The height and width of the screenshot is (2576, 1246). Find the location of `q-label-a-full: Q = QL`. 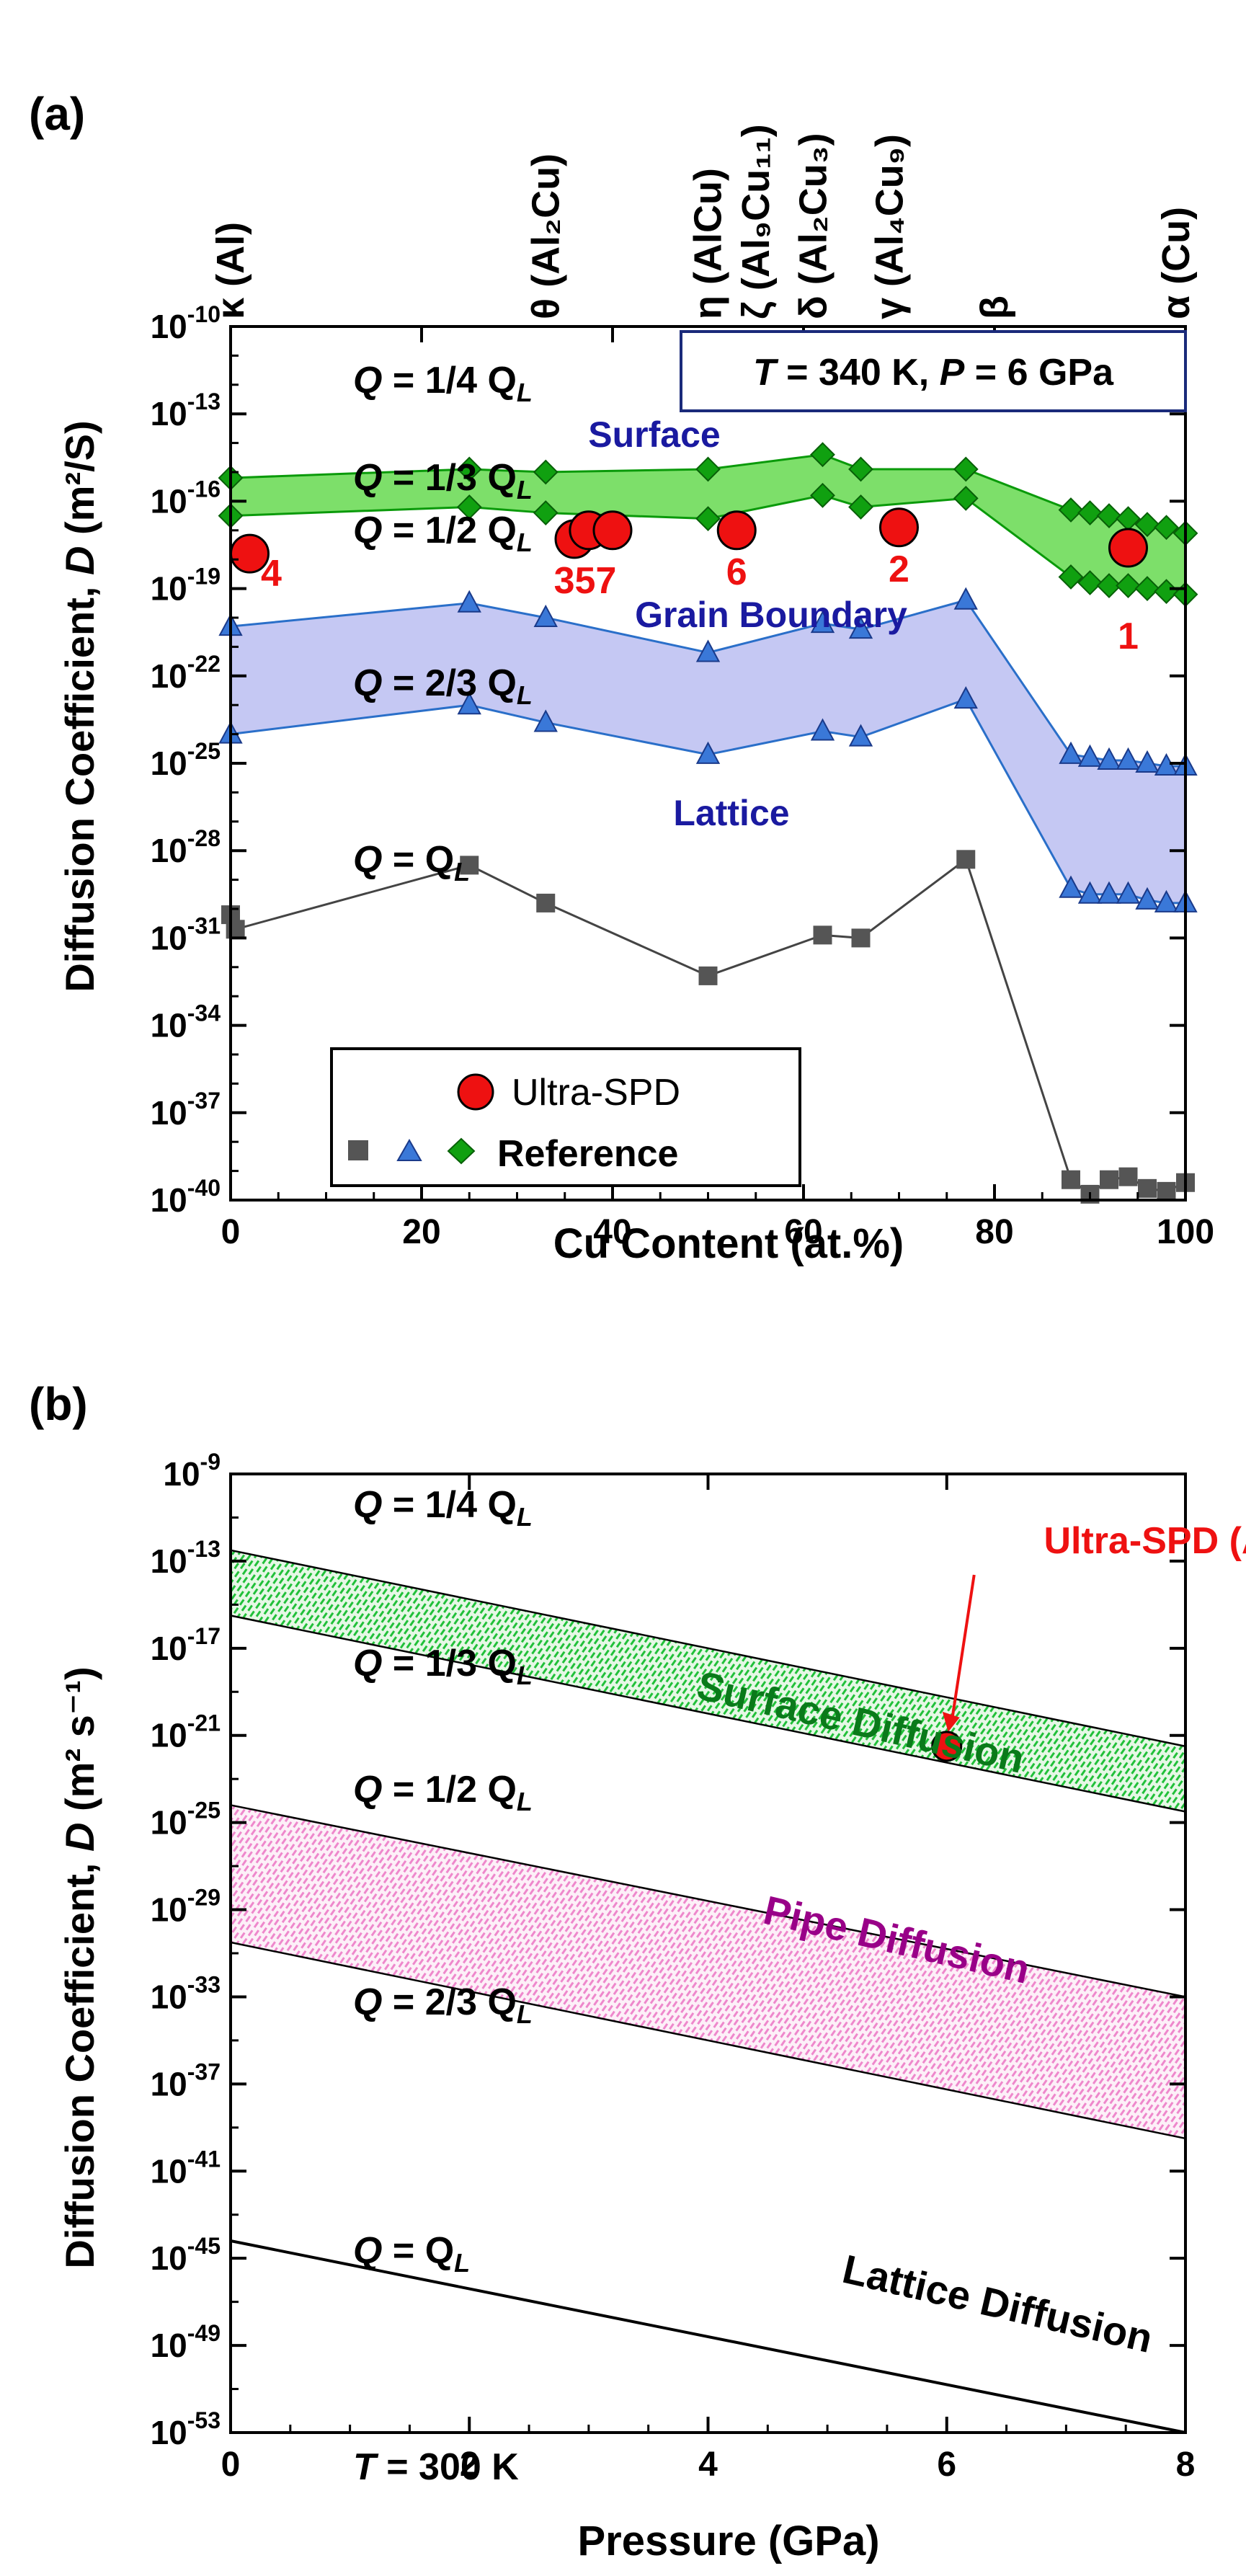

q-label-a-full: Q = QL is located at coordinates (411, 863).